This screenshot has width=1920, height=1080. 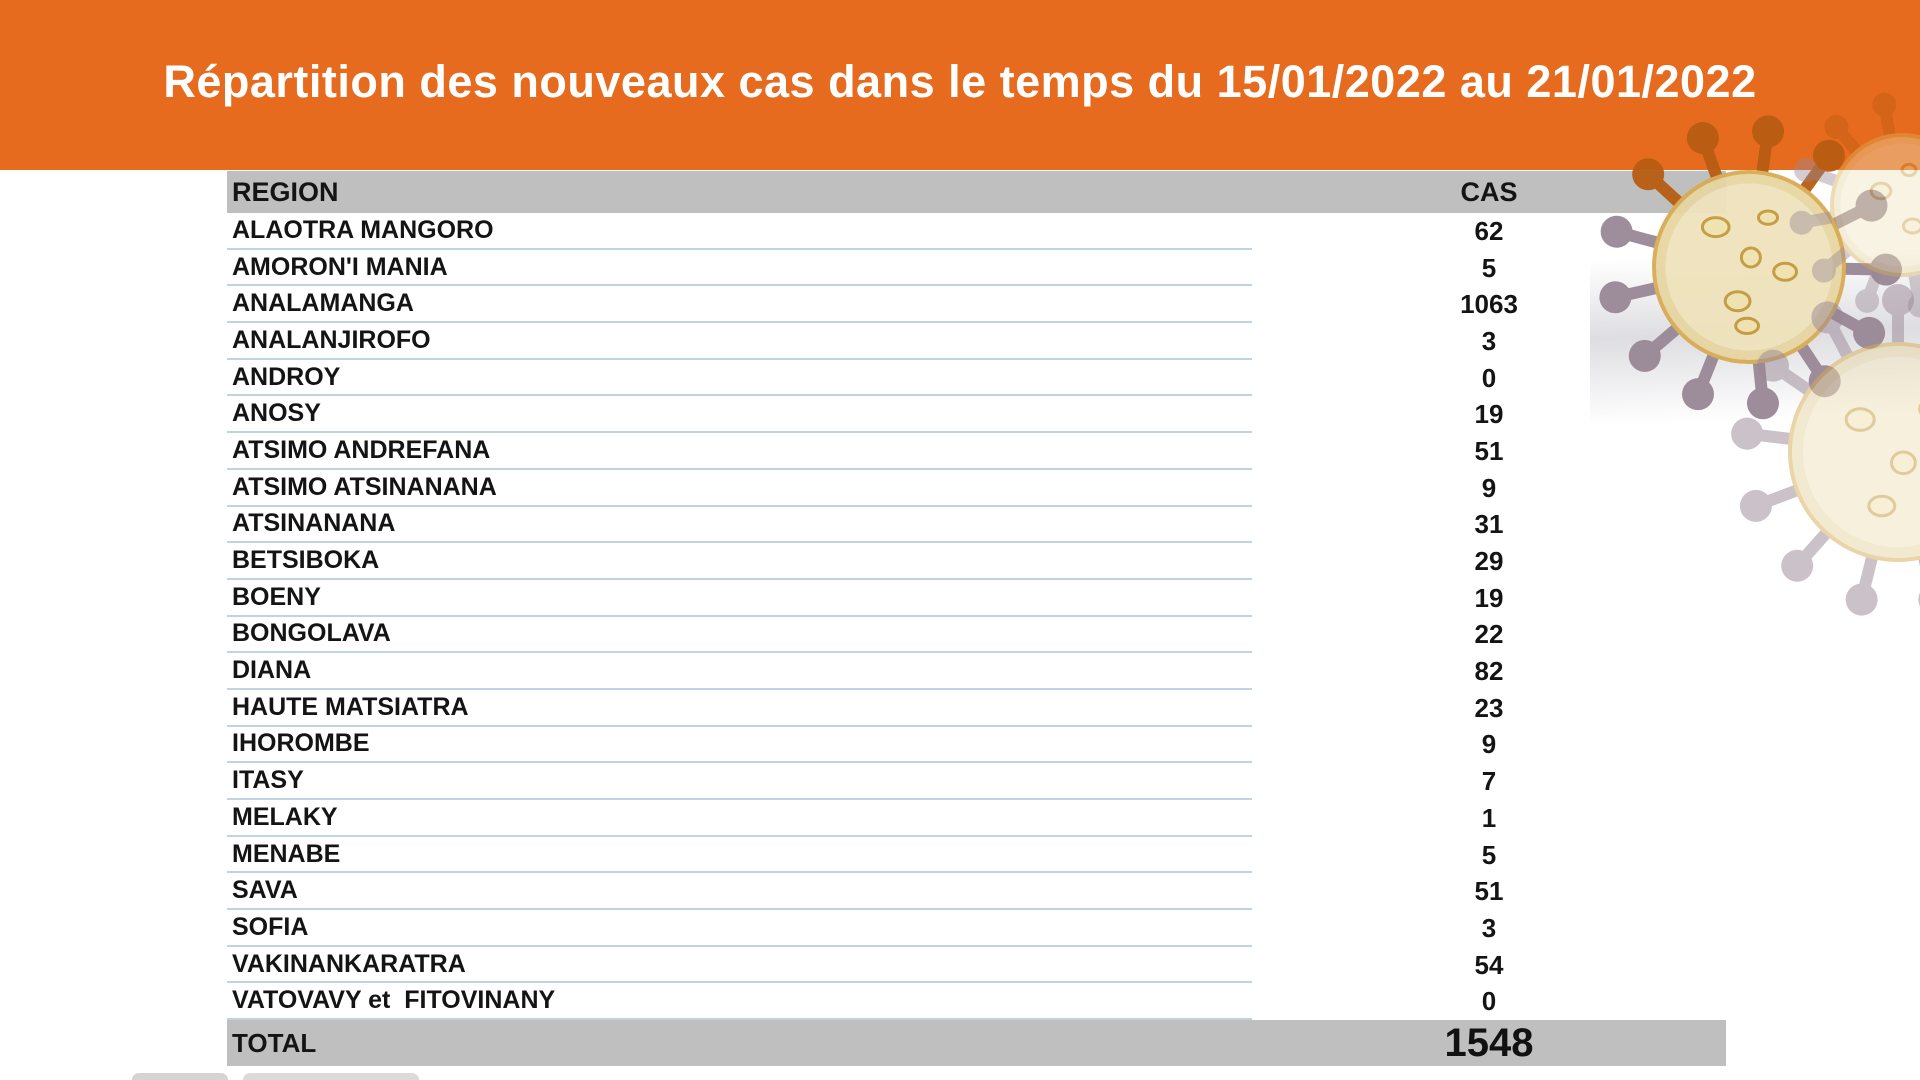 What do you see at coordinates (739, 341) in the screenshot?
I see `region-name: ANALANJIROFO` at bounding box center [739, 341].